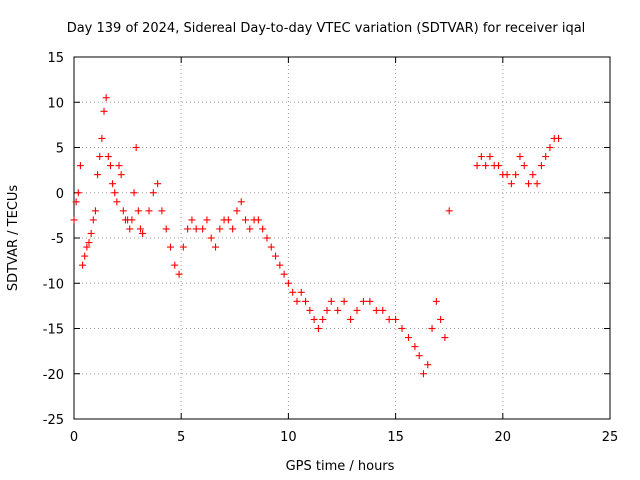  Describe the element at coordinates (503, 437) in the screenshot. I see `x-tick-label: 20` at that location.